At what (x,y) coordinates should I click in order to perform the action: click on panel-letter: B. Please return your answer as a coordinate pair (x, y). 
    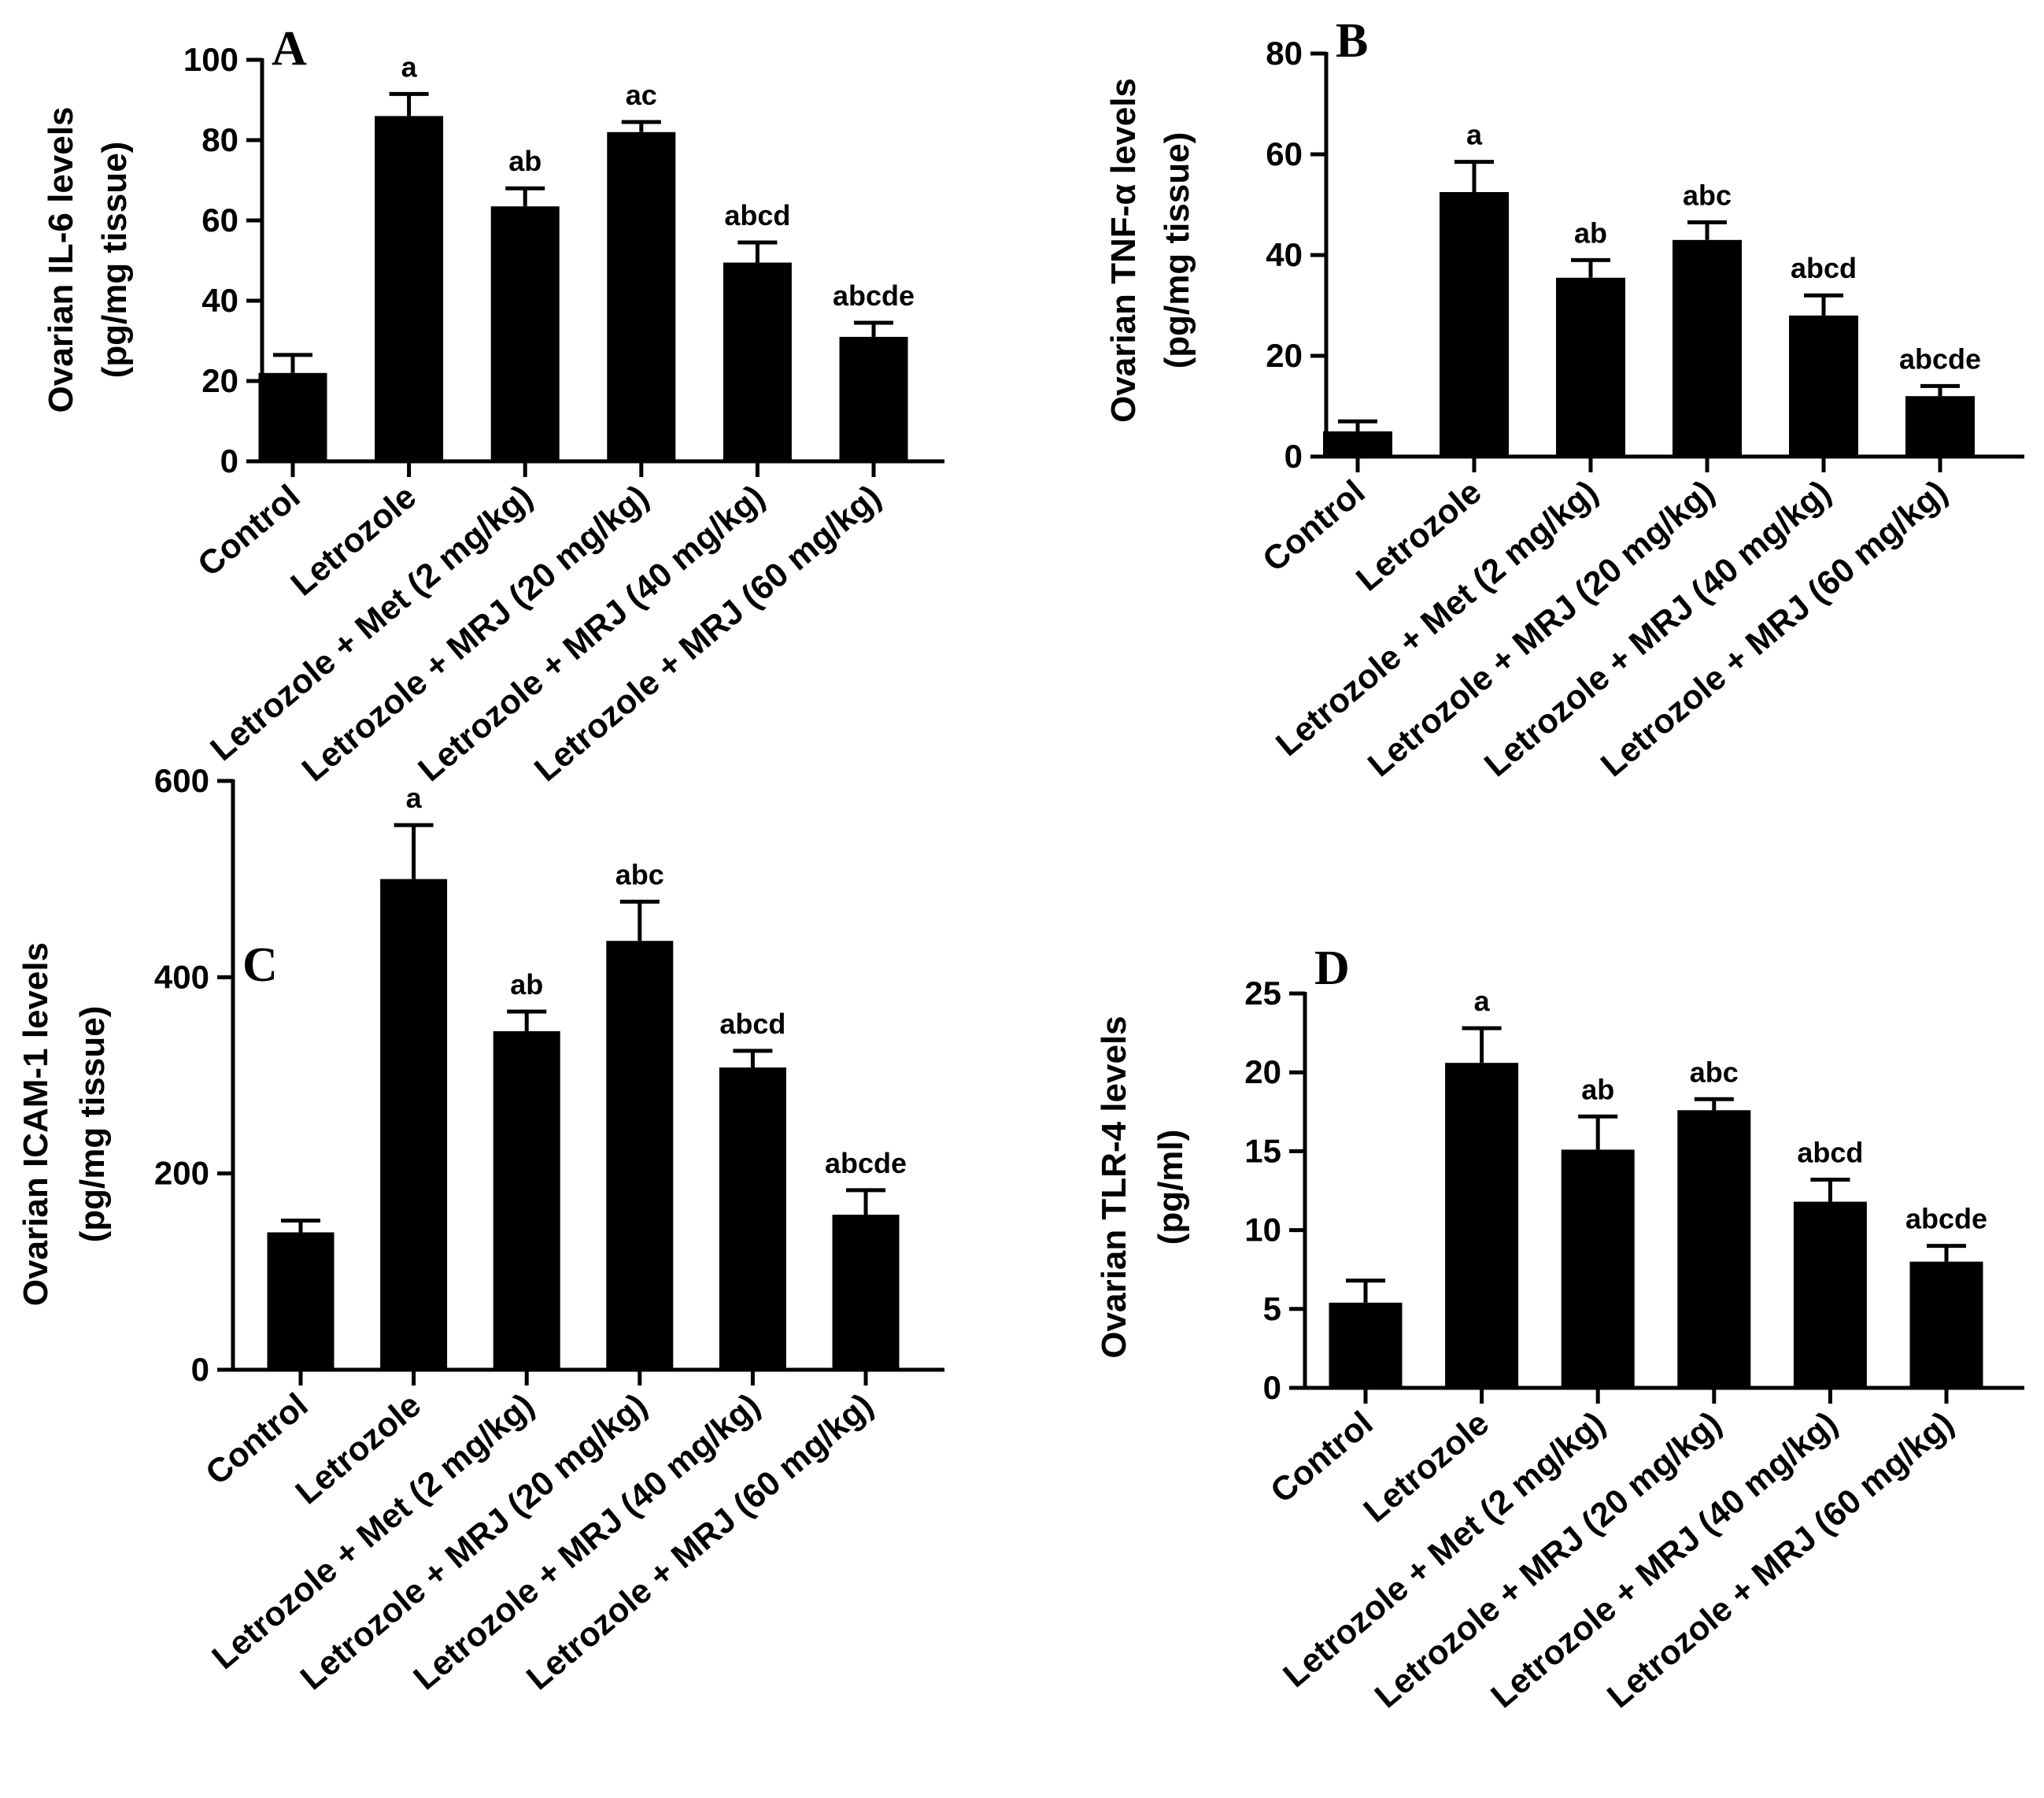
    Looking at the image, I should click on (1352, 41).